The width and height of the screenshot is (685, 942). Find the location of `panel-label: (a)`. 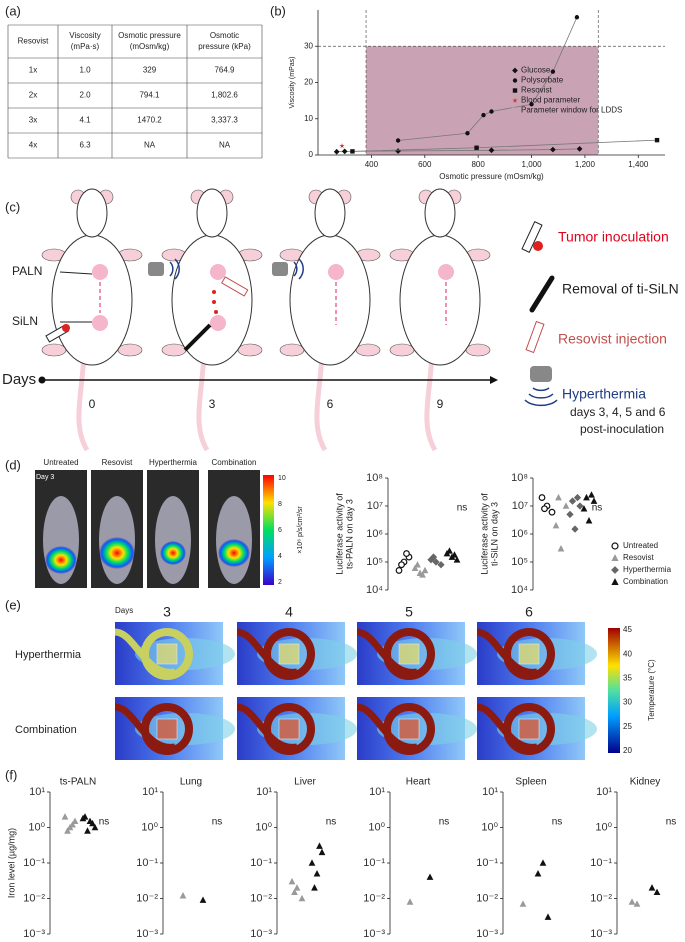

panel-label: (a) is located at coordinates (13, 10).